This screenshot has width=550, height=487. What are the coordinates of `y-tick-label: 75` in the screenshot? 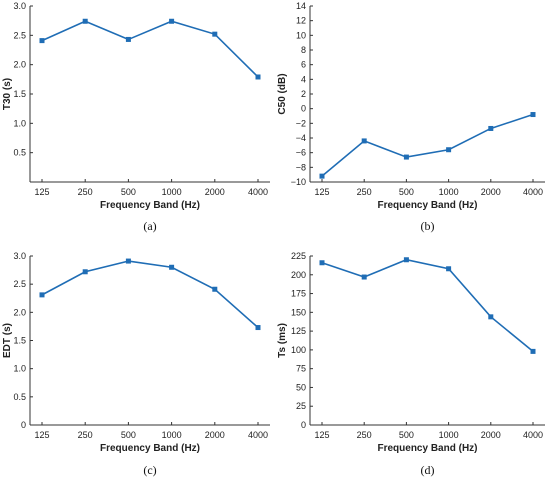 It's located at (301, 369).